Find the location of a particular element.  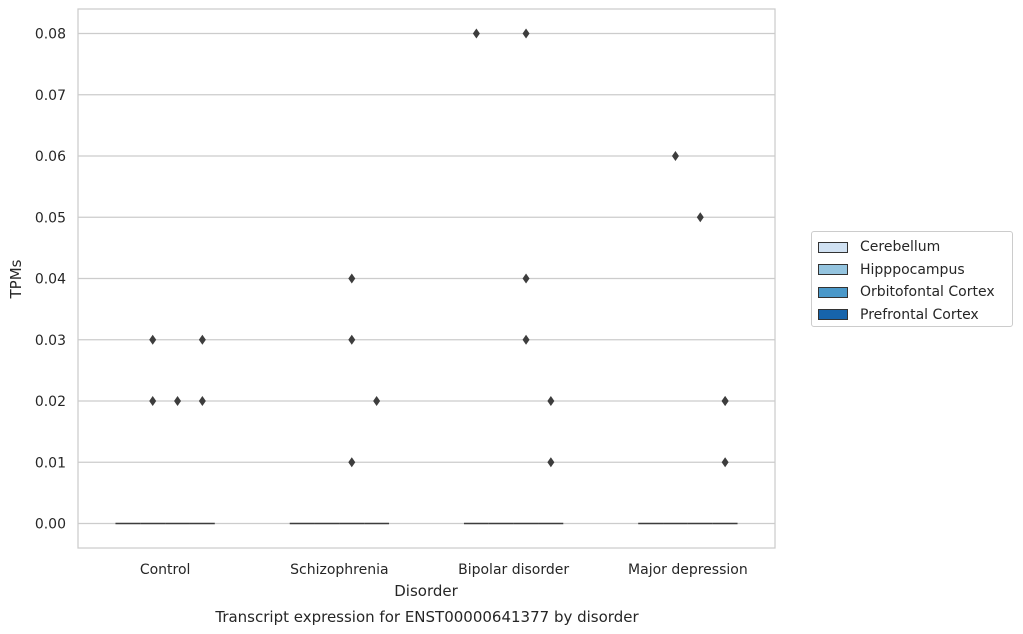

legend-item: Hipppocampus is located at coordinates (915, 270).